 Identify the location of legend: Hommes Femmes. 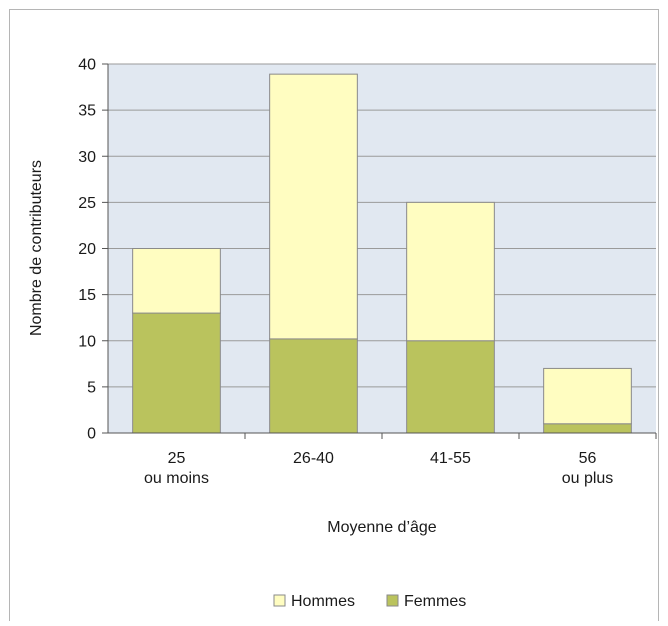
(369, 601).